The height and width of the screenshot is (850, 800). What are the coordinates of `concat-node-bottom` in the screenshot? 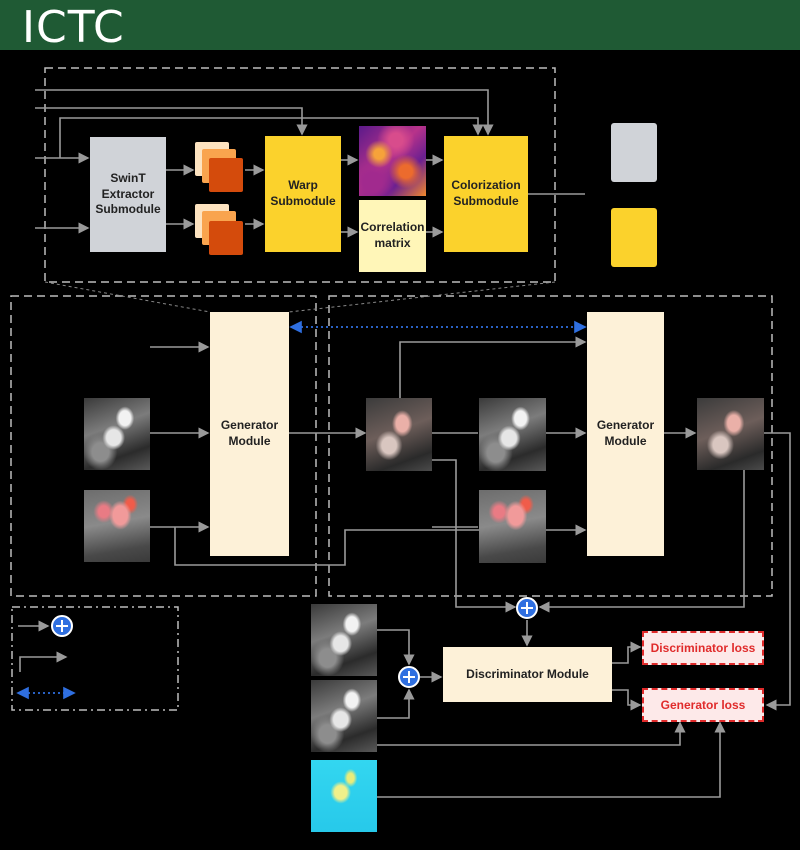 It's located at (409, 677).